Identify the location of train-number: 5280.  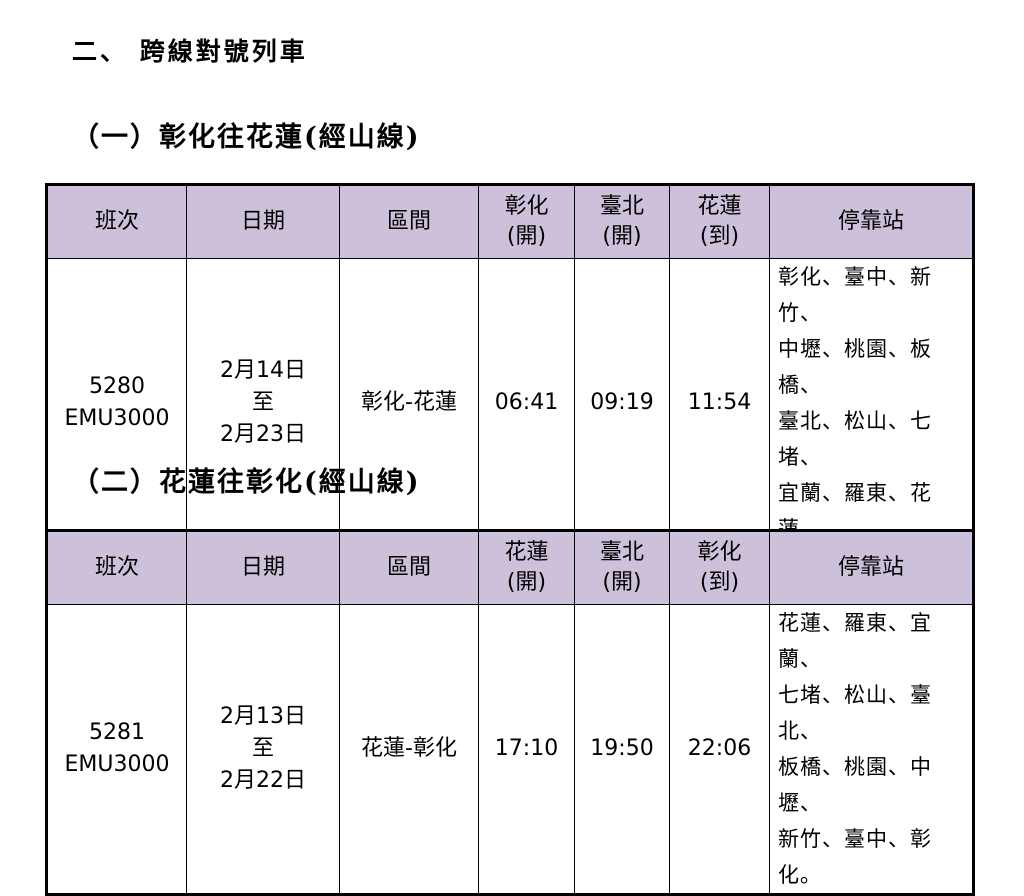
(117, 386).